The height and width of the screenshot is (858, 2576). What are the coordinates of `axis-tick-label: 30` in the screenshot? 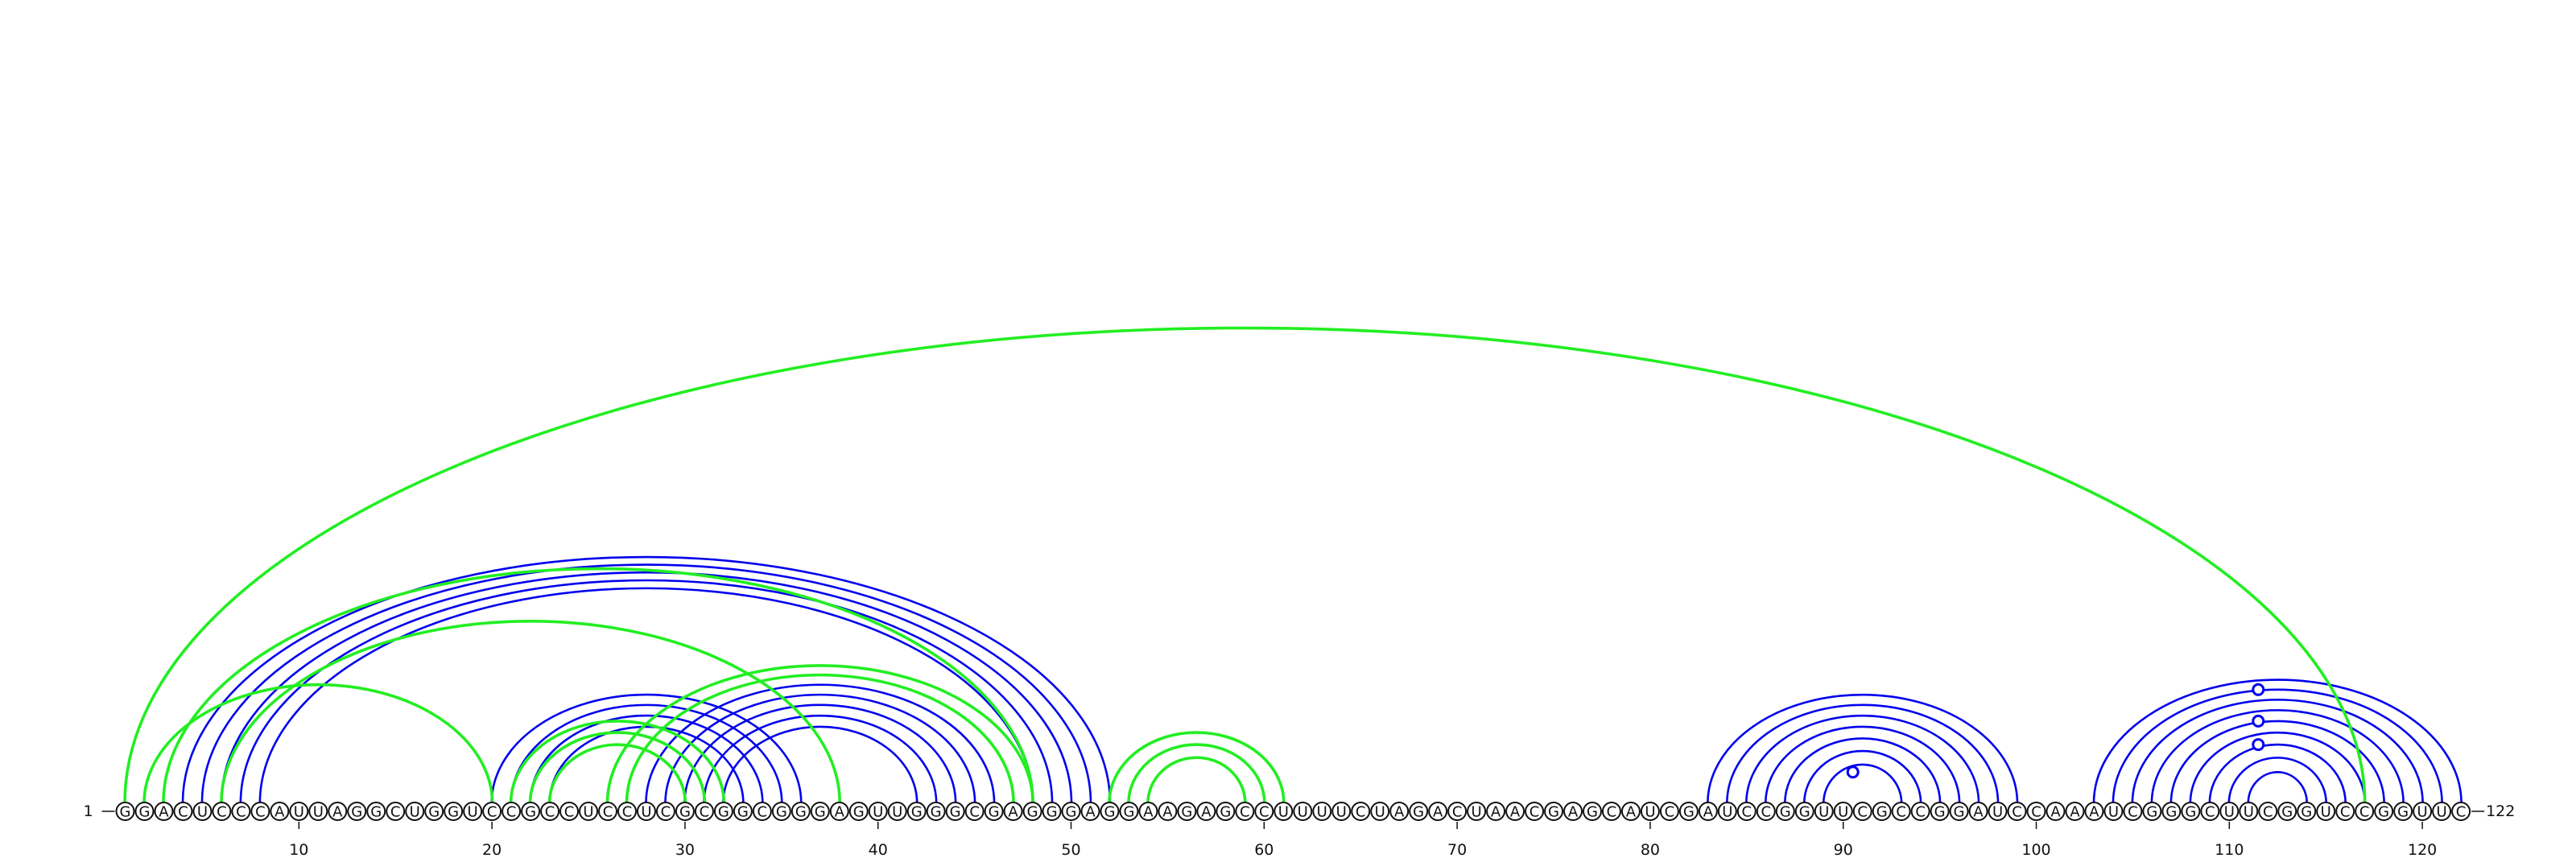 It's located at (685, 850).